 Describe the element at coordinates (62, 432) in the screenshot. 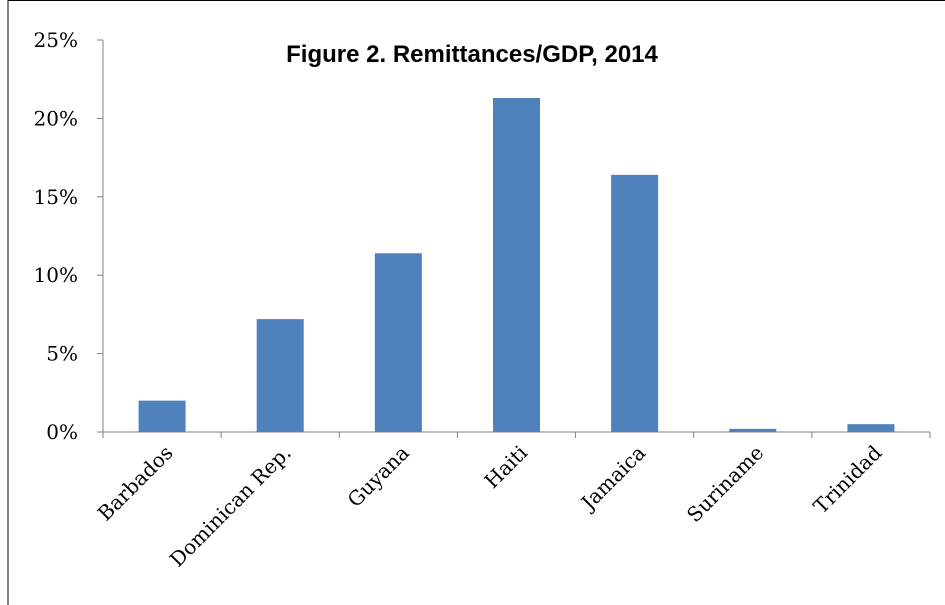

I see `y-tick-label: 0%` at that location.